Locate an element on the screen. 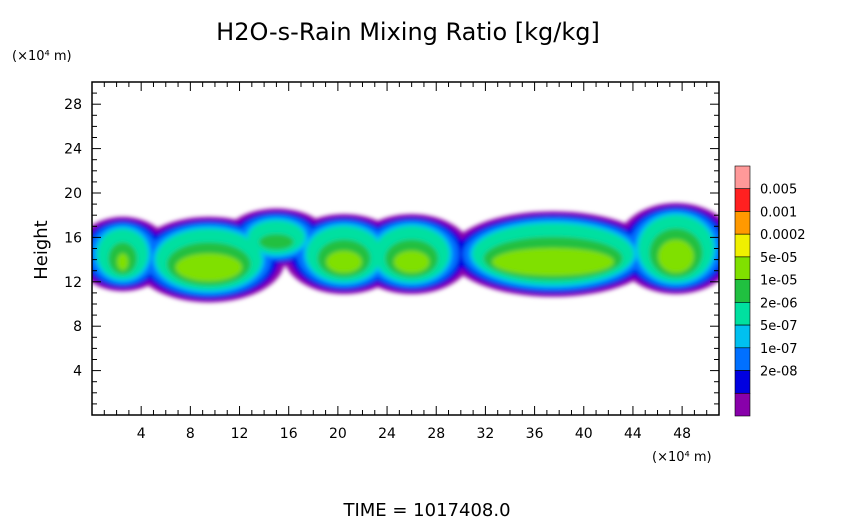  colorbar-label: 5e-05 is located at coordinates (779, 258).